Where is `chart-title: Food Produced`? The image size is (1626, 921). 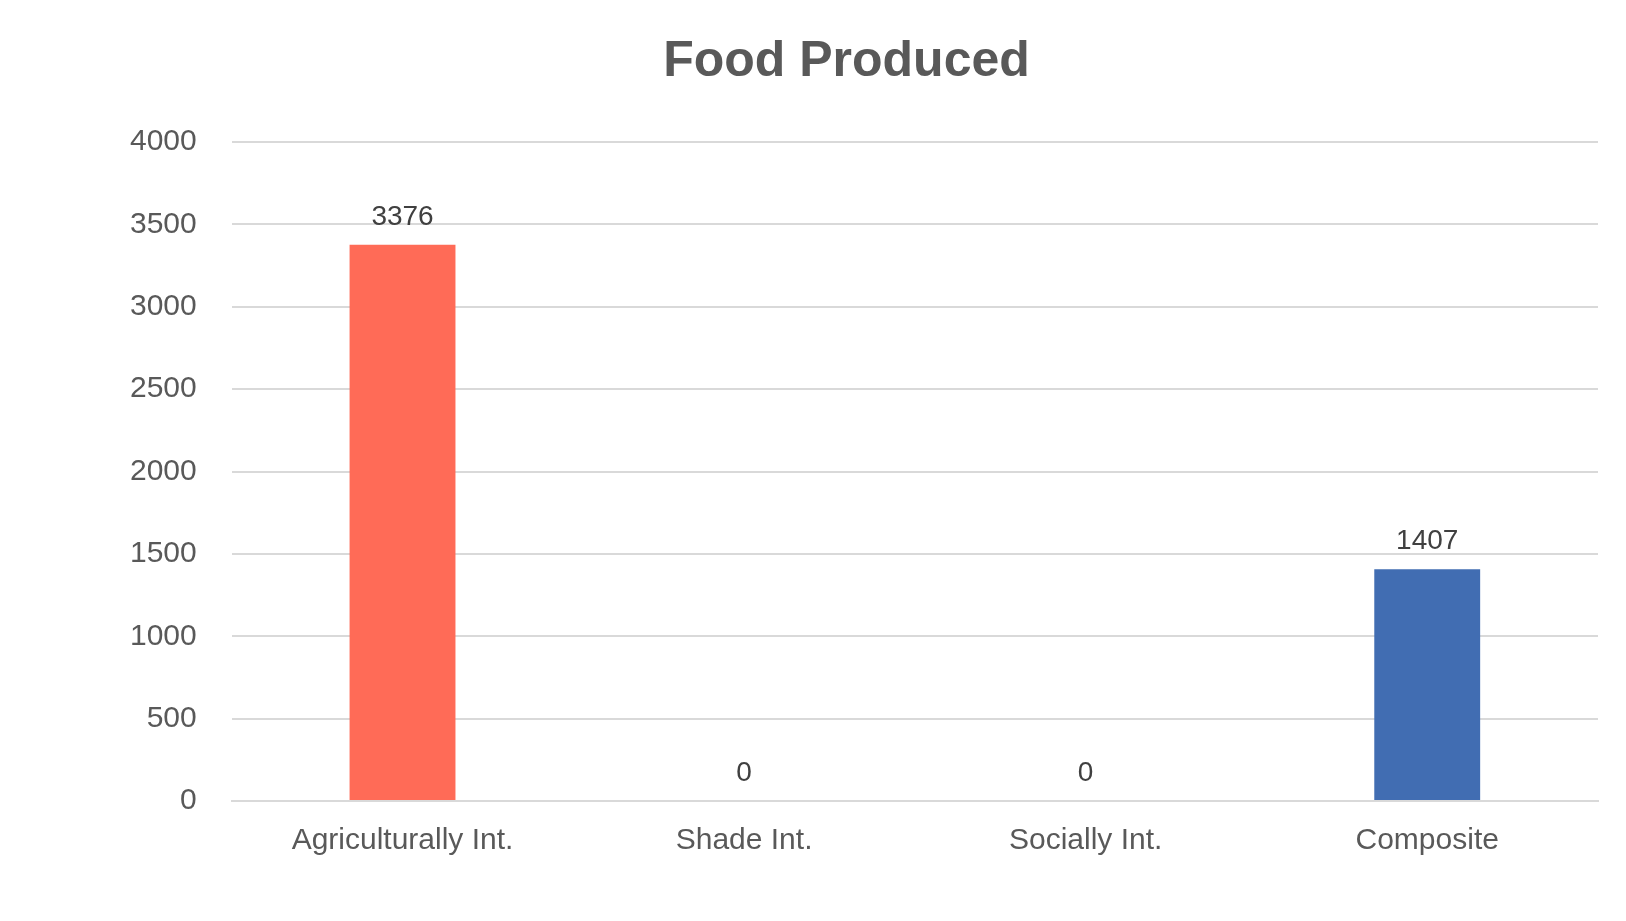
chart-title: Food Produced is located at coordinates (846, 58).